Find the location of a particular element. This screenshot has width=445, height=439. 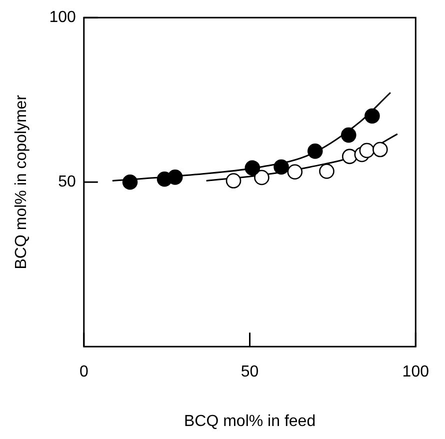

x-tick-label: 50 is located at coordinates (249, 372).